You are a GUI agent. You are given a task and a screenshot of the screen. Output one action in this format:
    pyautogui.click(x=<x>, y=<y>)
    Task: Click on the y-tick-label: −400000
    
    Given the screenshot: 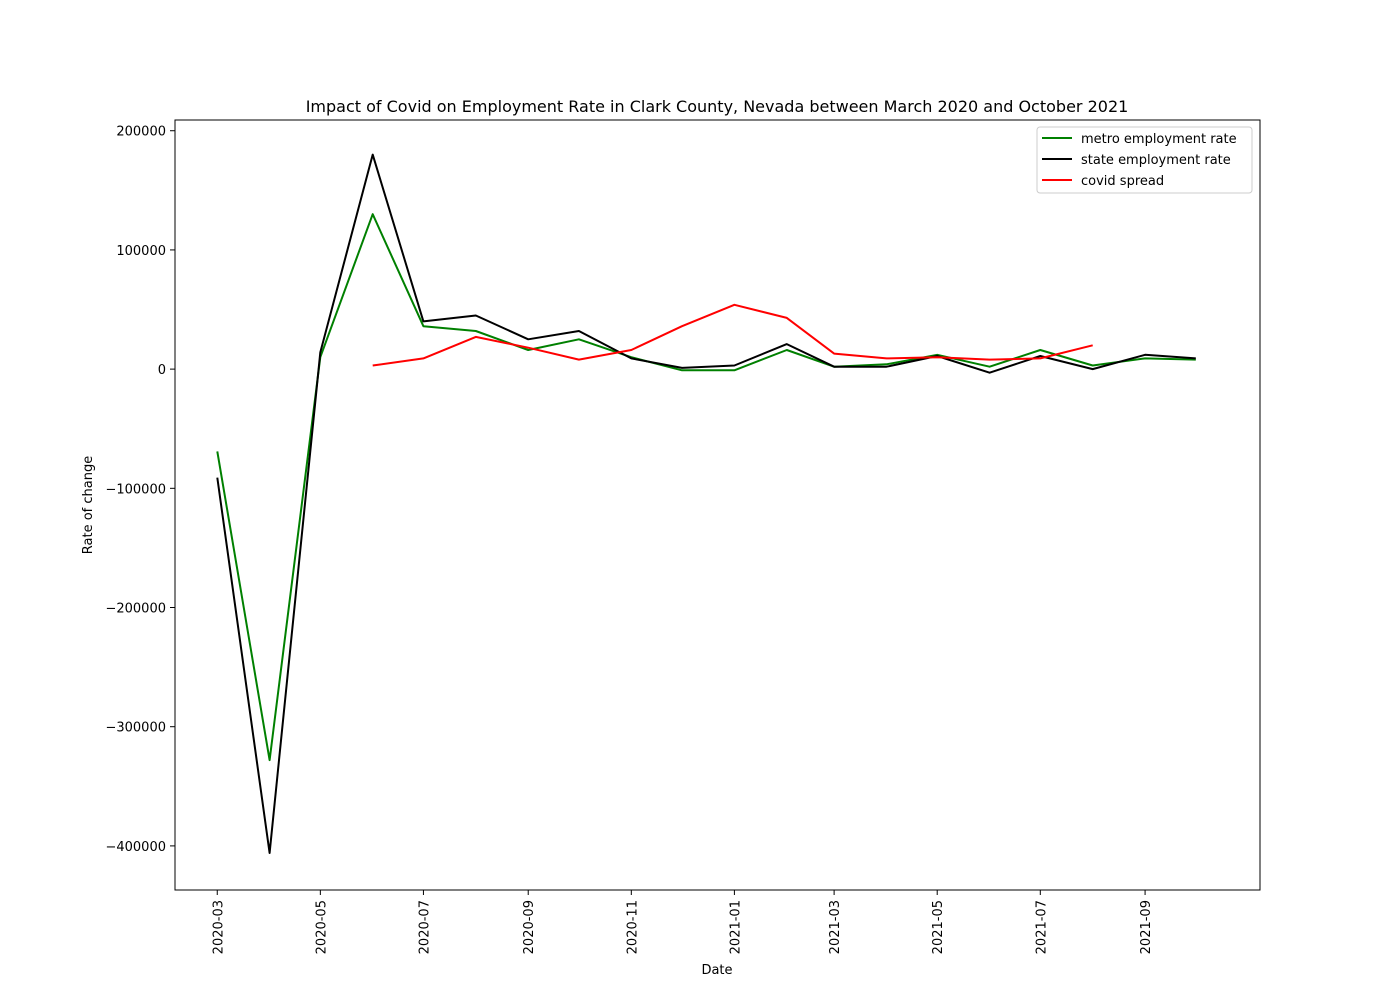 What is the action you would take?
    pyautogui.click(x=135, y=847)
    